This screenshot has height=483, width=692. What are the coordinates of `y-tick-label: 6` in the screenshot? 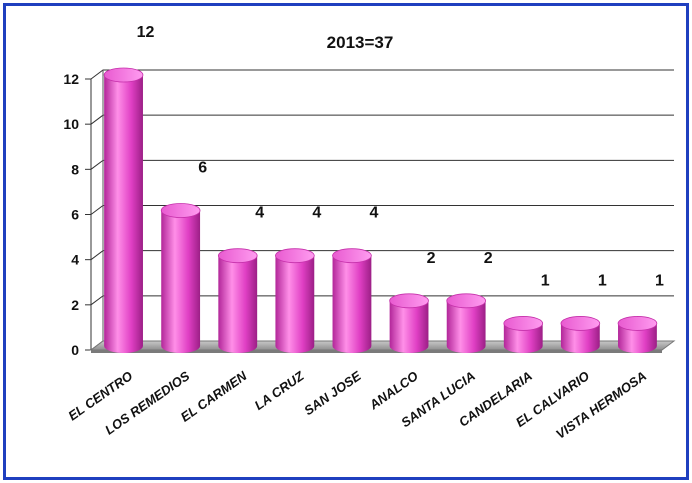 It's located at (75, 215).